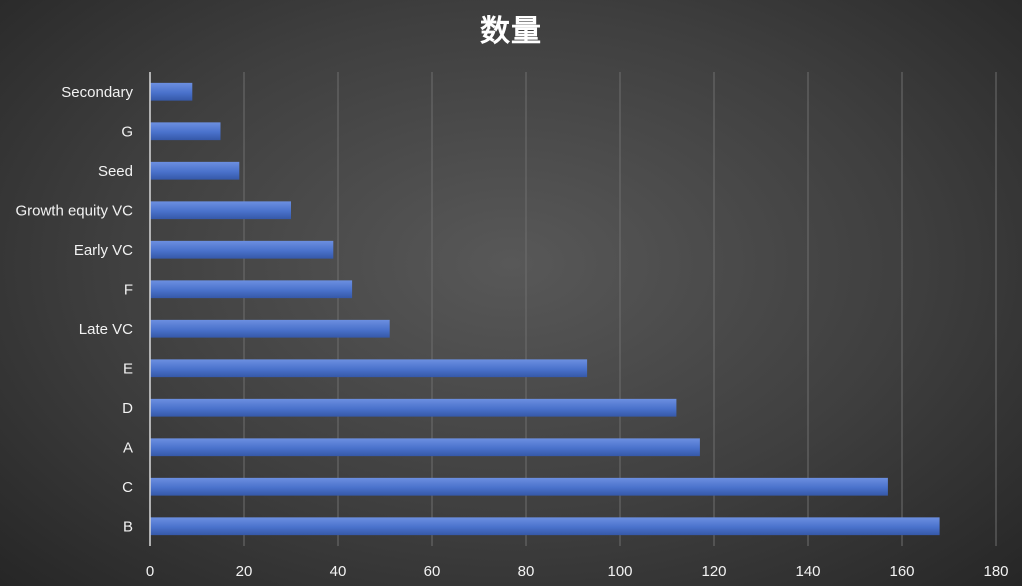 The image size is (1022, 586). Describe the element at coordinates (519, 486) in the screenshot. I see `bar-c` at that location.